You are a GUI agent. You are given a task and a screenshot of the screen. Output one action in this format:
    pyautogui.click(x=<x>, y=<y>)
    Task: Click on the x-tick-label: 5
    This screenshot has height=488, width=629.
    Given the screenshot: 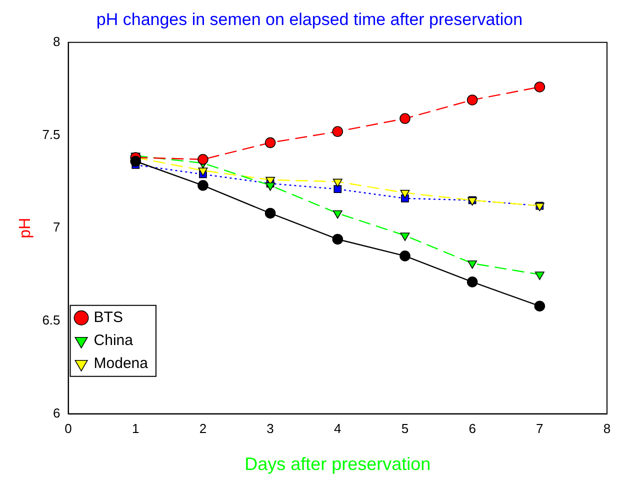 What is the action you would take?
    pyautogui.click(x=405, y=428)
    